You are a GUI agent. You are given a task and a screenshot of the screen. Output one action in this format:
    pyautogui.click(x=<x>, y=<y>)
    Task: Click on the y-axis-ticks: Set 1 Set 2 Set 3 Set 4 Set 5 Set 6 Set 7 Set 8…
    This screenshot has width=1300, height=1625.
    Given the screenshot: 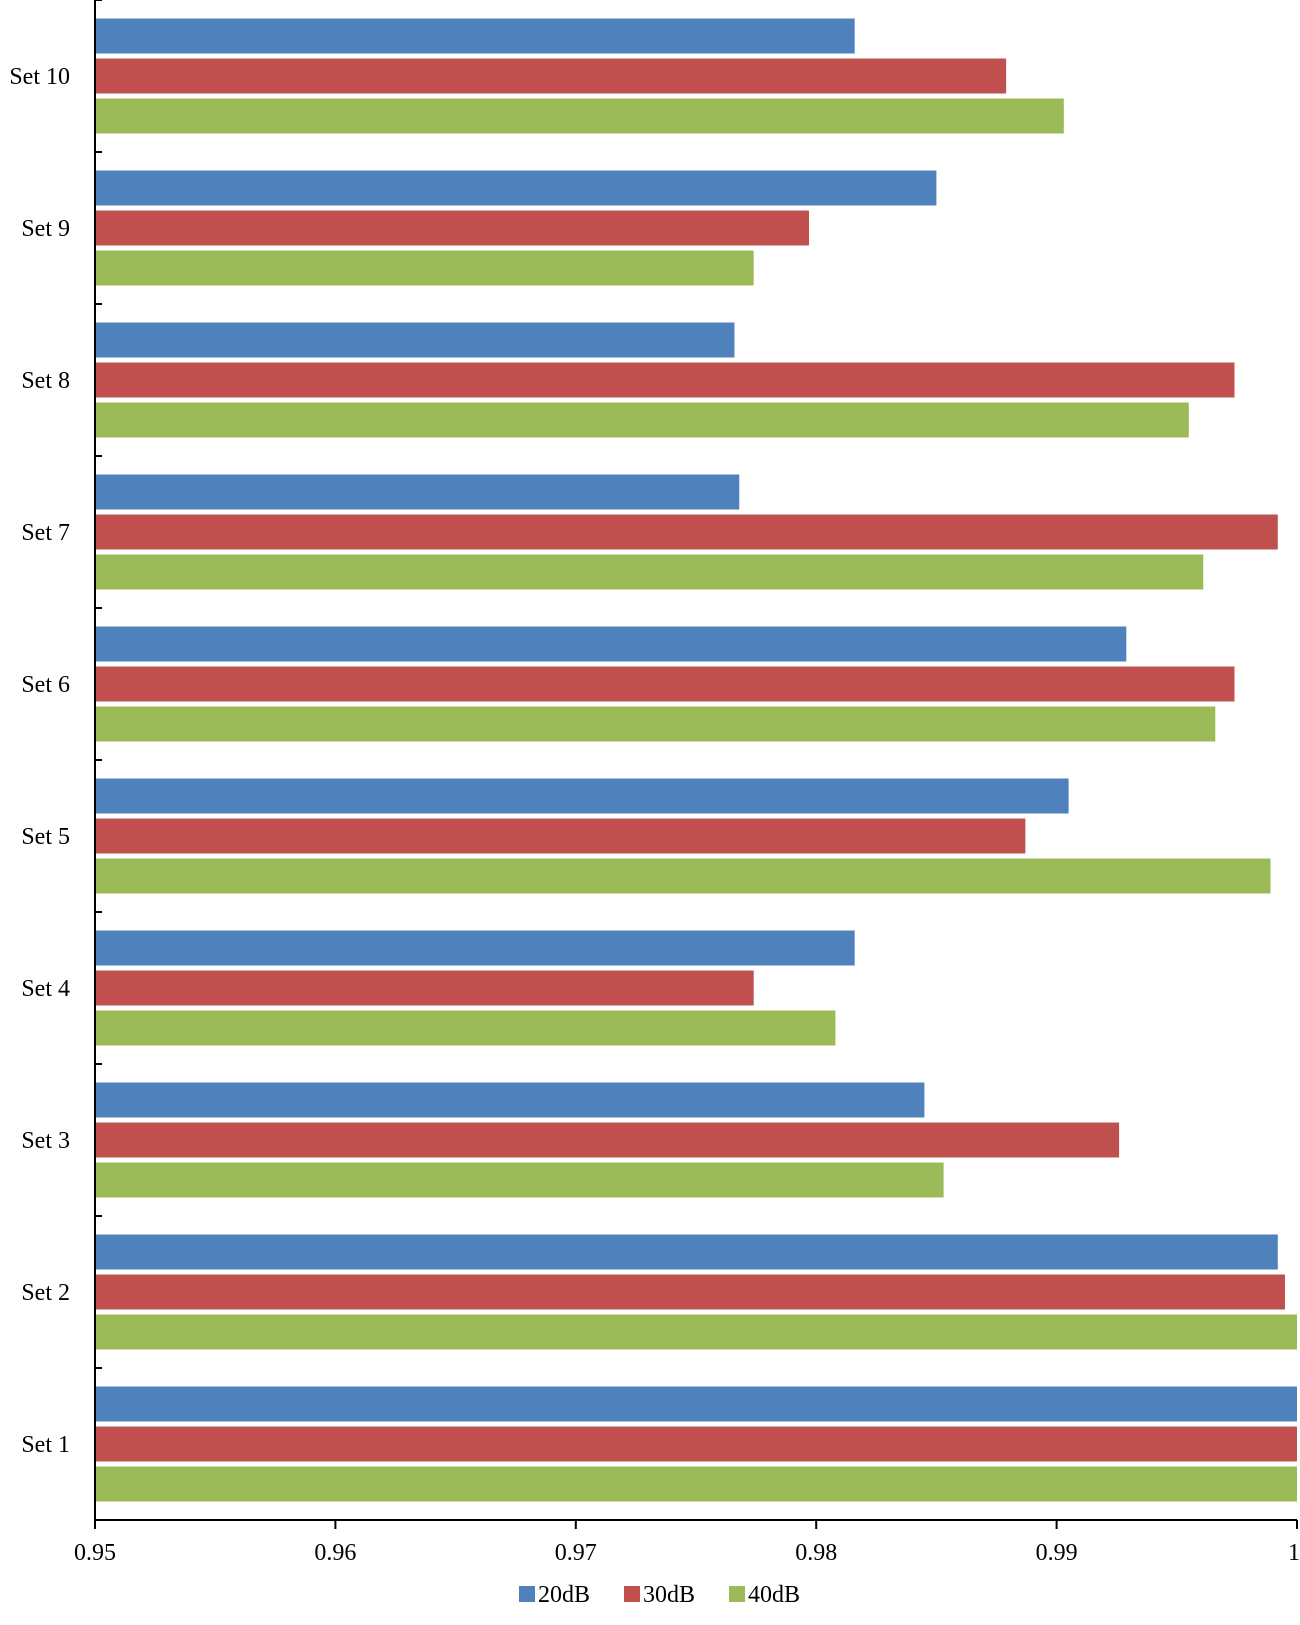 What is the action you would take?
    pyautogui.click(x=55, y=760)
    